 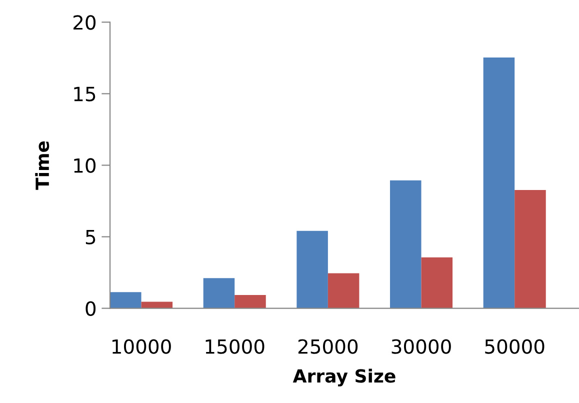 What do you see at coordinates (91, 308) in the screenshot?
I see `y-tick-label: 0` at bounding box center [91, 308].